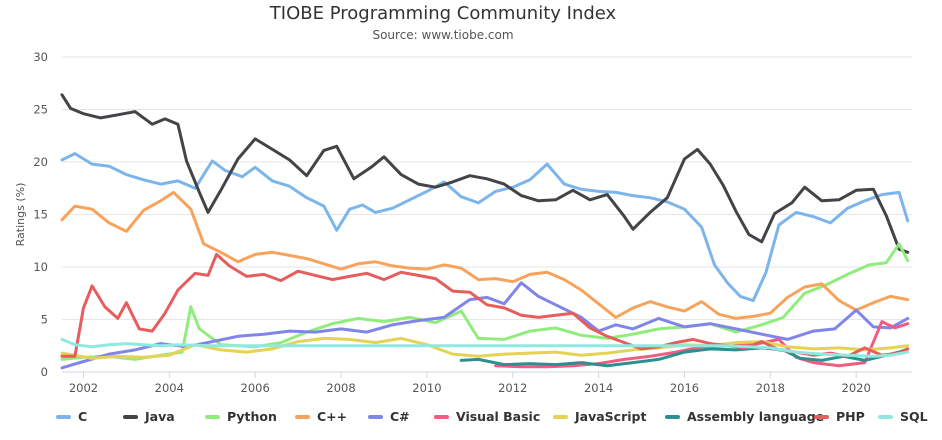 Image resolution: width=942 pixels, height=440 pixels. I want to click on legend-label: SQL, so click(914, 416).